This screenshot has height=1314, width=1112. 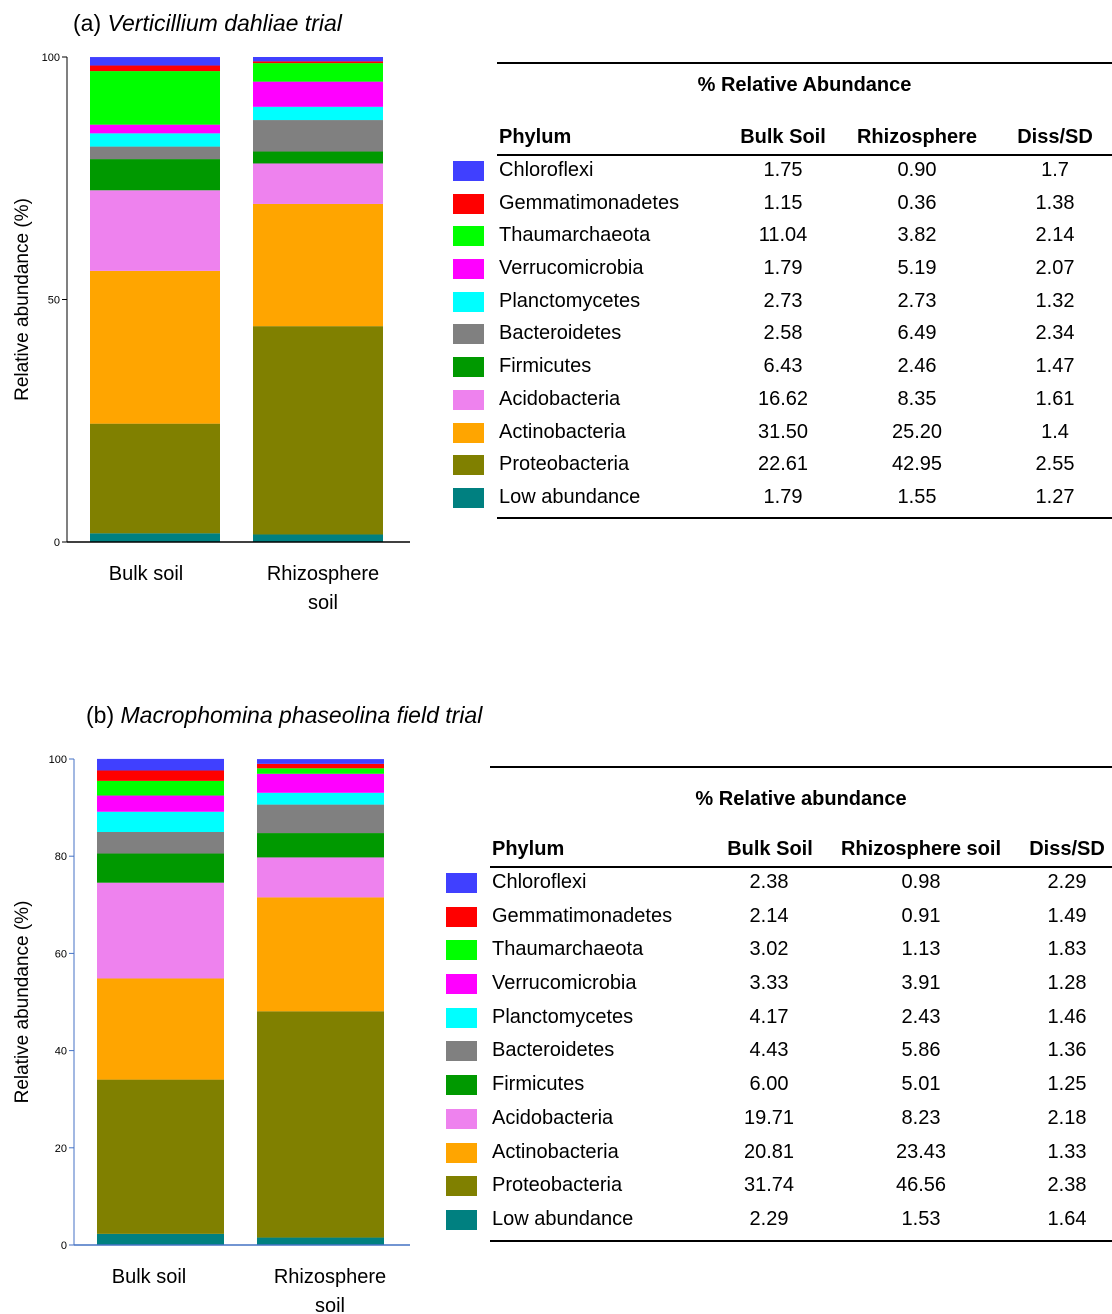 I want to click on cell-bulk-soil: 1.79, so click(x=783, y=496).